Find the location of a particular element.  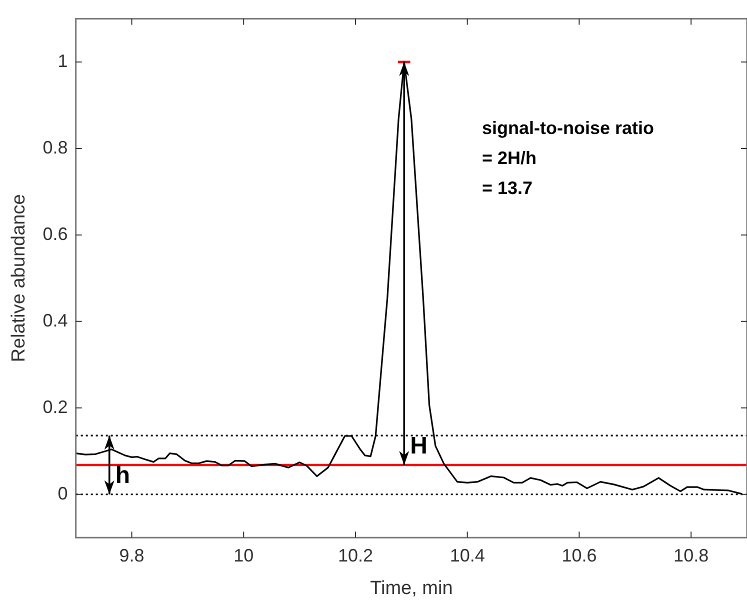

y-tick-label: 0.6 is located at coordinates (55, 234).